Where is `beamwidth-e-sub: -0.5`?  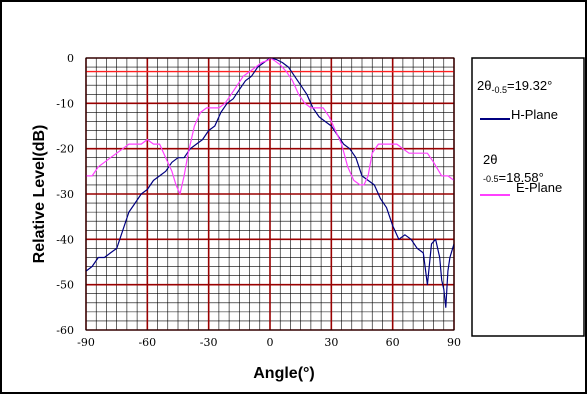
beamwidth-e-sub: -0.5 is located at coordinates (491, 179).